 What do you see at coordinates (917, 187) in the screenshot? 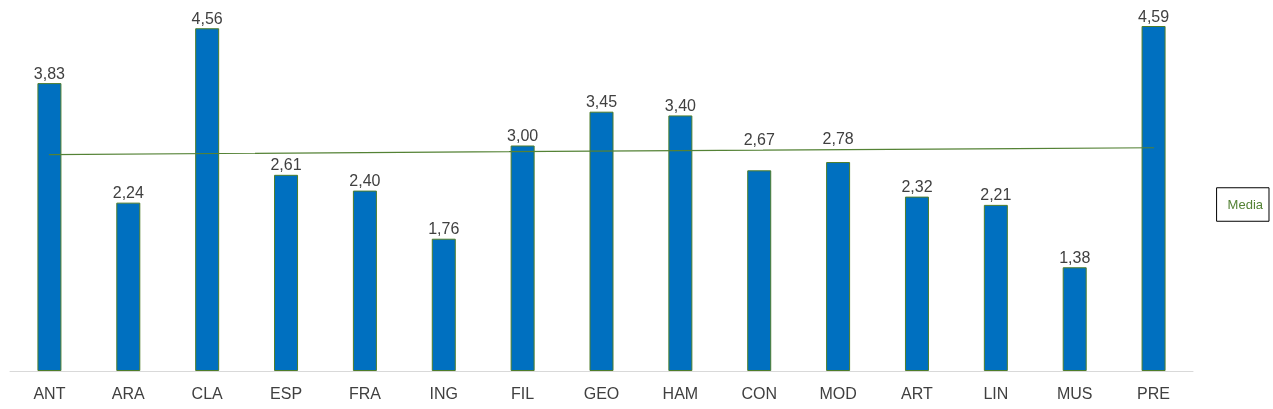
I see `data-label: 2,32` at bounding box center [917, 187].